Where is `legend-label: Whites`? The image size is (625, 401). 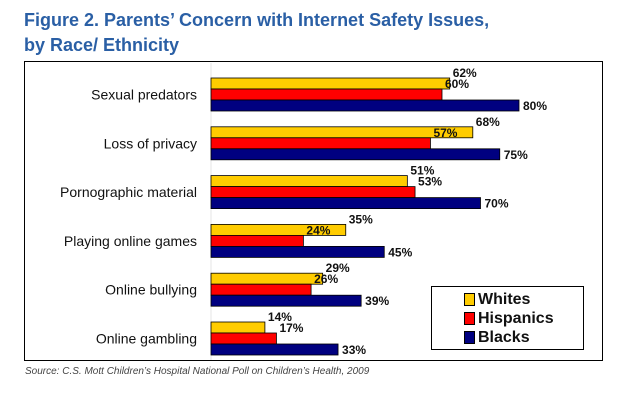
legend-label: Whites is located at coordinates (504, 299).